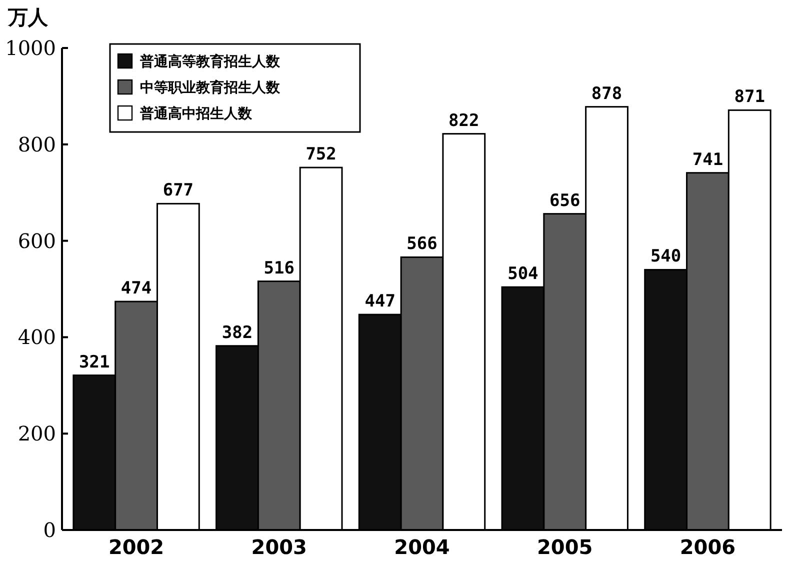  I want to click on data-label: 447, so click(380, 302).